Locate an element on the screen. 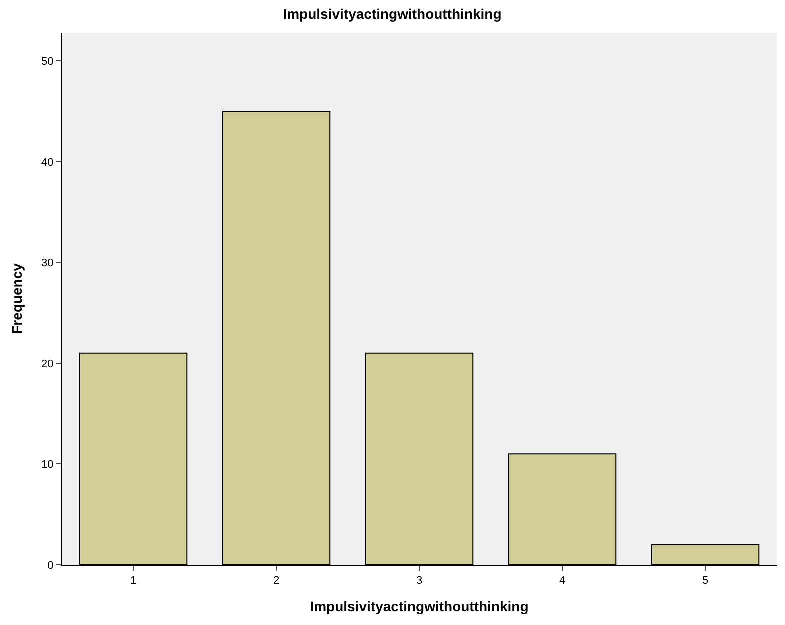 The height and width of the screenshot is (625, 785). x-tick-label: 5 is located at coordinates (705, 581).